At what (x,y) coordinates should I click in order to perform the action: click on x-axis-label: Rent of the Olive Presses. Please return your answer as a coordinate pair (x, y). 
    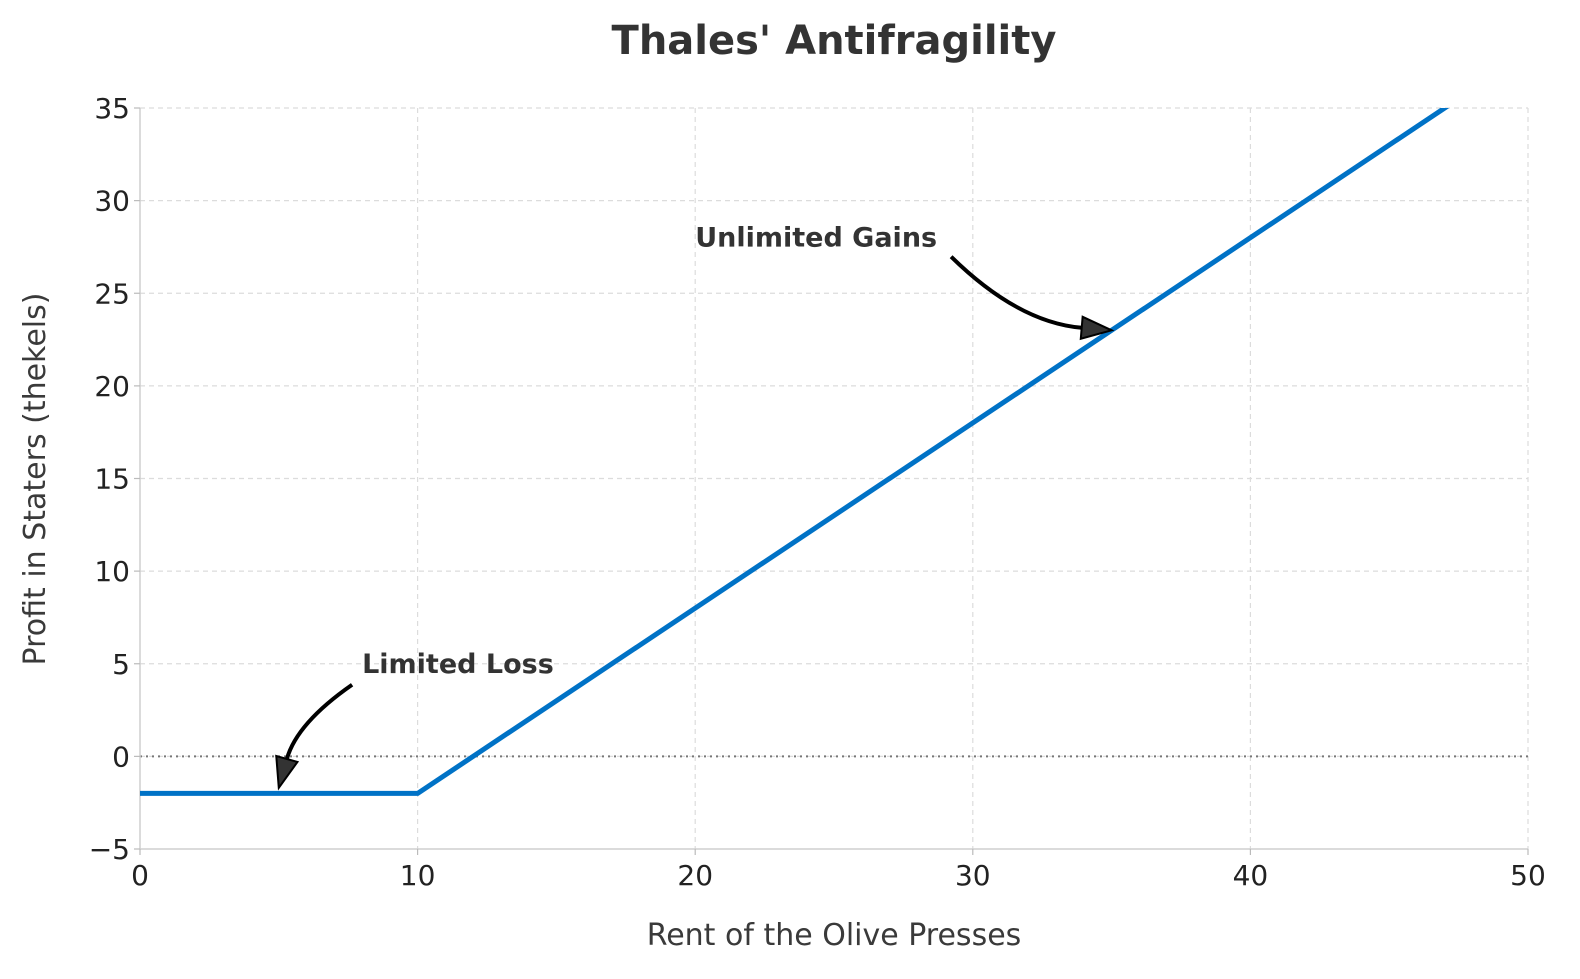
    Looking at the image, I should click on (834, 935).